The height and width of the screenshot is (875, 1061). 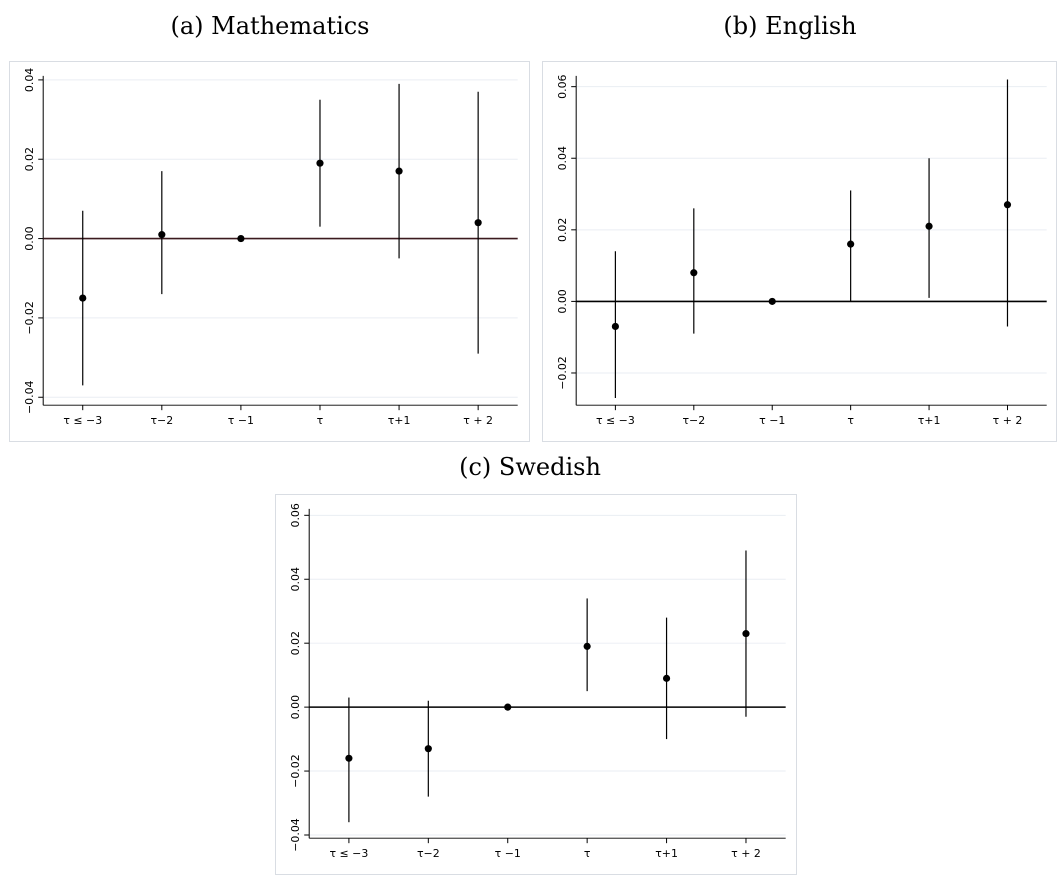 I want to click on panel-title-english: (b) English, so click(x=790, y=26).